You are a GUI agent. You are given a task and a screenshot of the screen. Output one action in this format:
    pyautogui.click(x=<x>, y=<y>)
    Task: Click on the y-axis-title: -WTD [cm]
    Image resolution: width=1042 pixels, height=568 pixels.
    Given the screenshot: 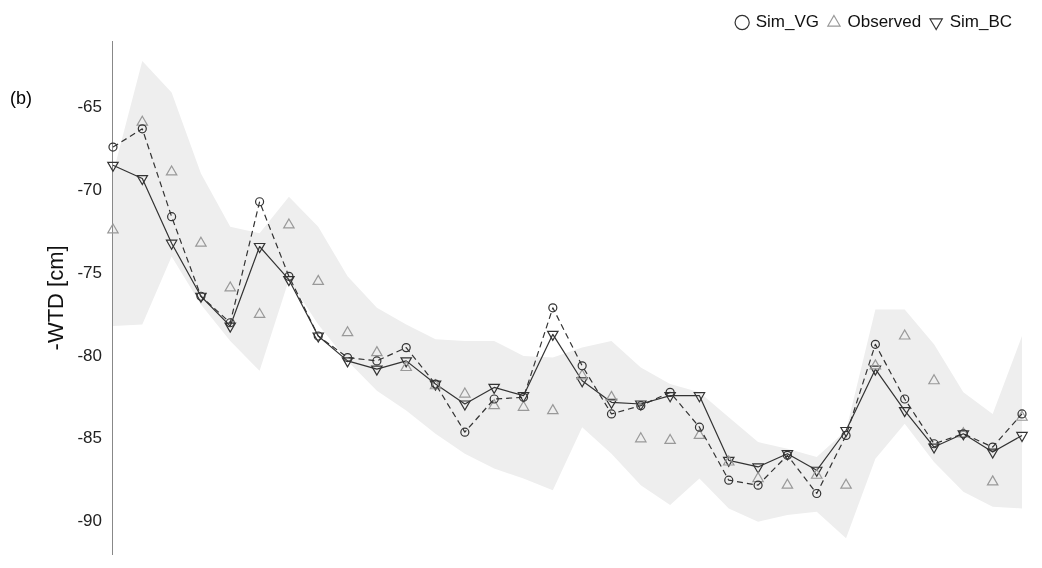 What is the action you would take?
    pyautogui.click(x=56, y=298)
    